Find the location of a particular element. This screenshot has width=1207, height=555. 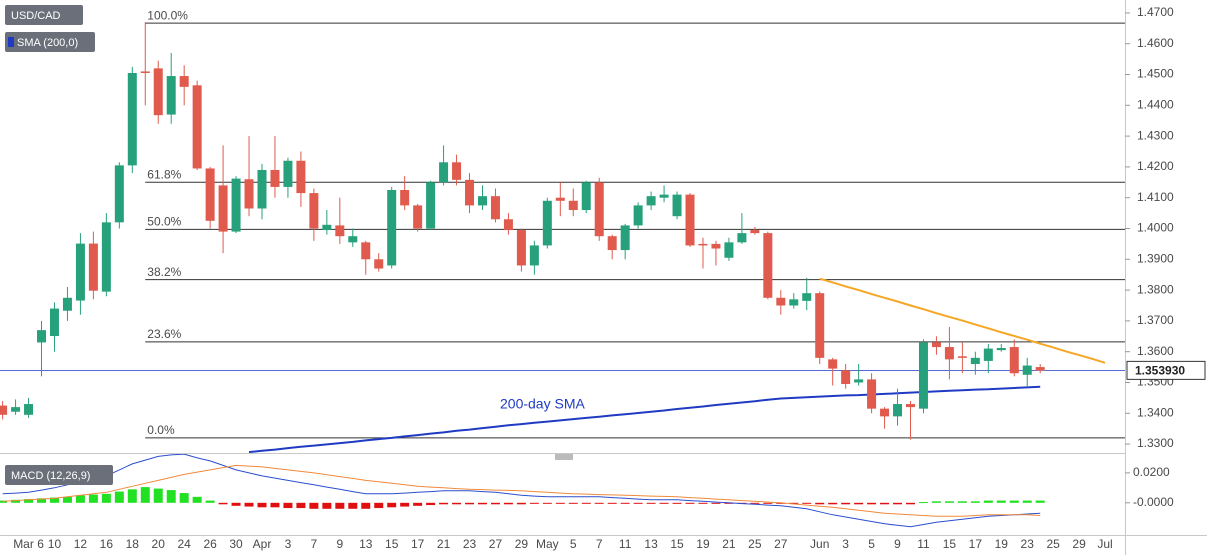

x-tick-label: Jul is located at coordinates (1104, 544).